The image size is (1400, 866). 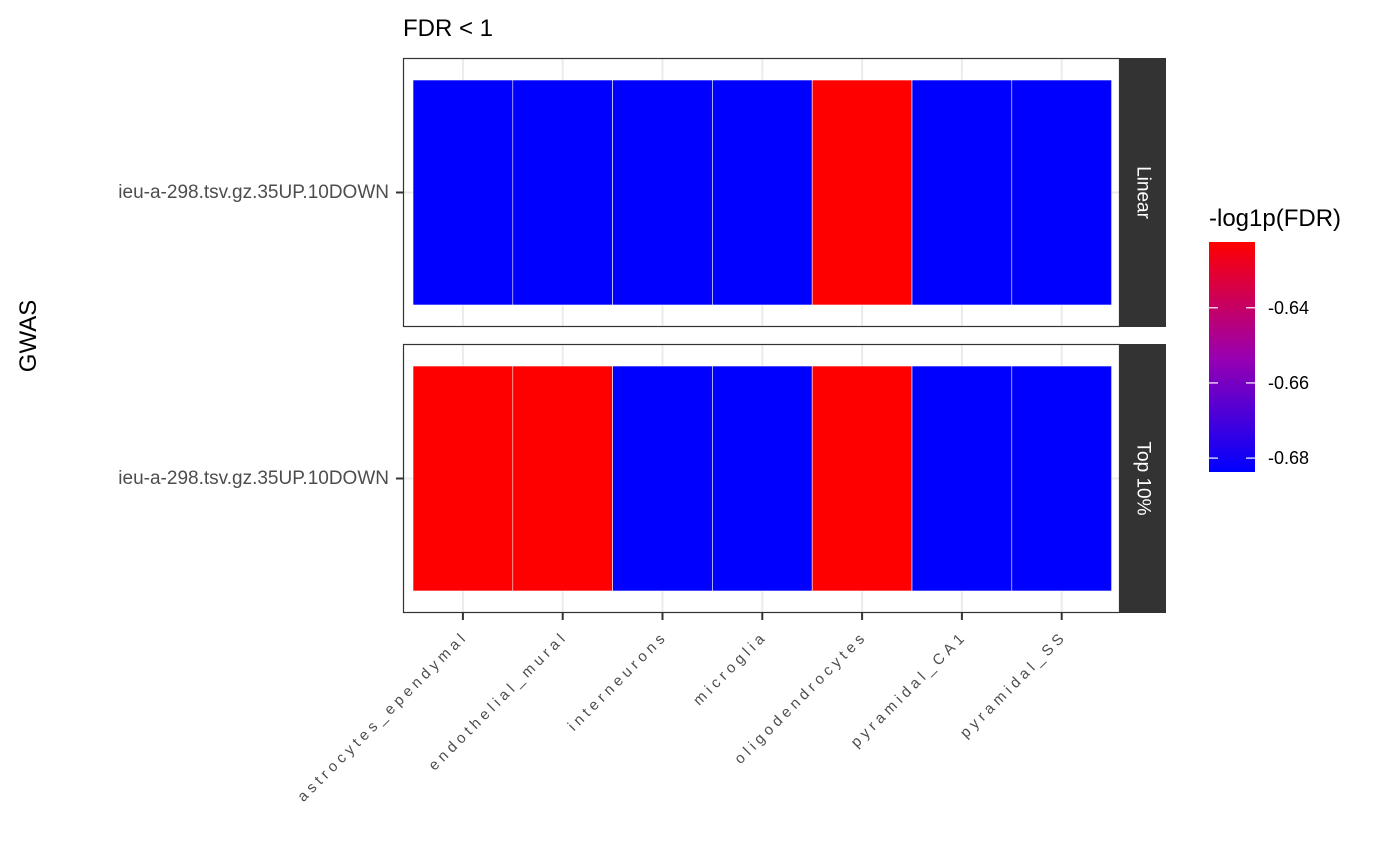 I want to click on x-tick-label: astrocytes_ependymal, so click(x=383, y=717).